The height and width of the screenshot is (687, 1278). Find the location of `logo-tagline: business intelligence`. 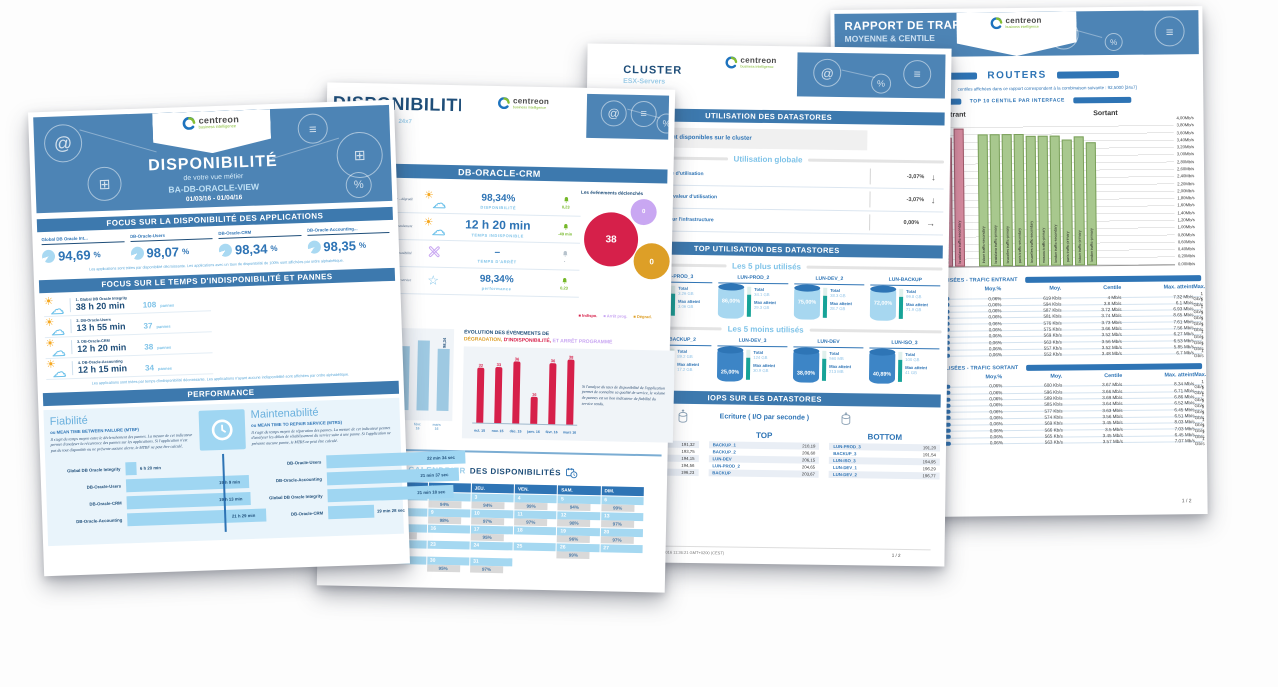

logo-tagline: business intelligence is located at coordinates (757, 66).